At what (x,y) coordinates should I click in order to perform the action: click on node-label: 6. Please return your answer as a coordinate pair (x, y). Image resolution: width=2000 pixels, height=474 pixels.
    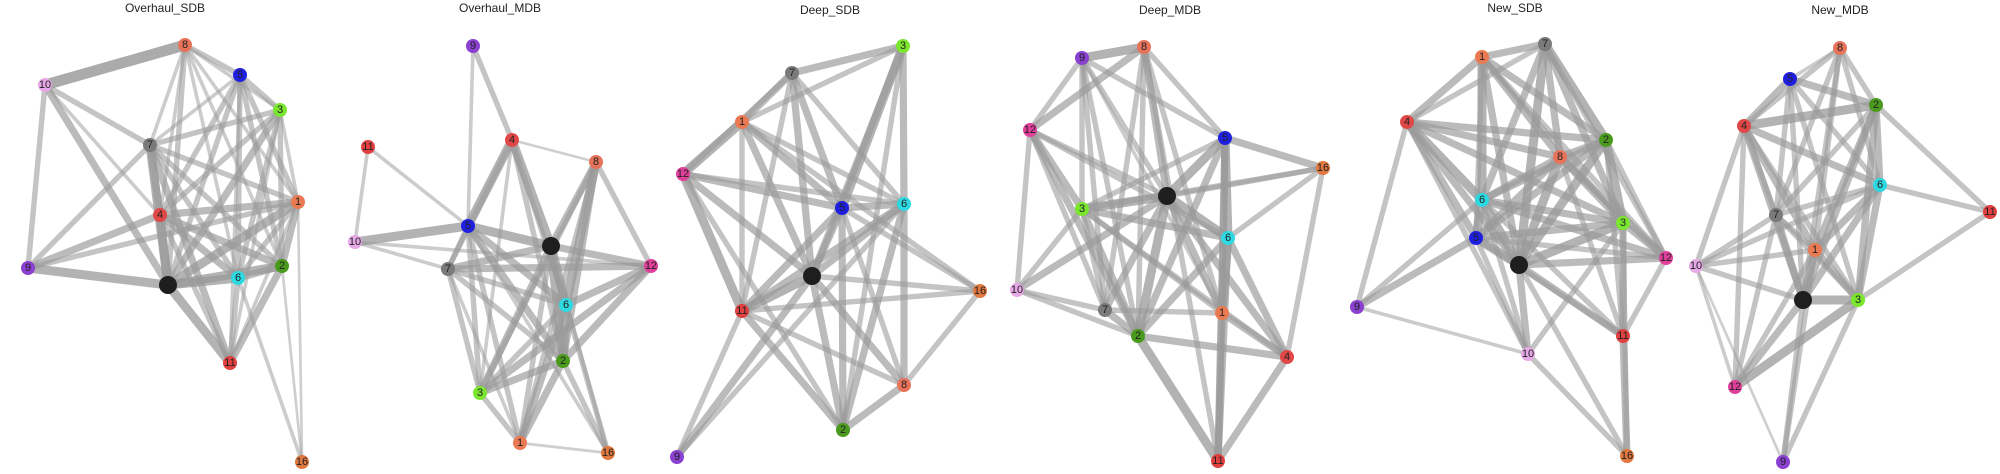
    Looking at the image, I should click on (1880, 185).